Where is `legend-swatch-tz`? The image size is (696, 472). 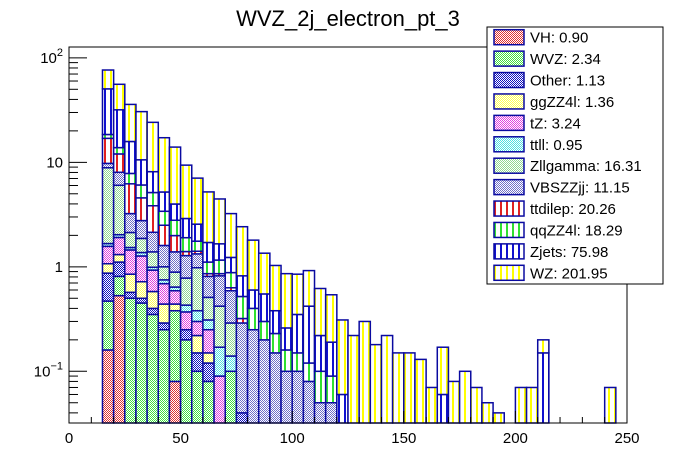 legend-swatch-tz is located at coordinates (509, 123).